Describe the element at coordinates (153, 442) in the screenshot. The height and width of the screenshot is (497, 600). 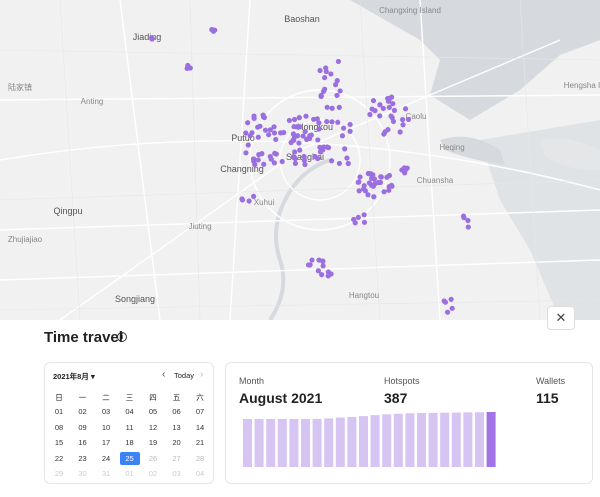
I see `calendar-cell: 19` at that location.